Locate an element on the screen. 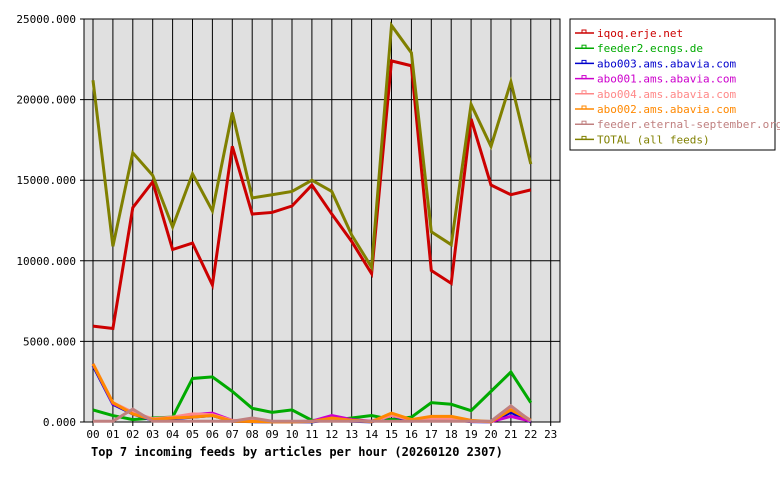  x-tick-label: 20 is located at coordinates (490, 434).